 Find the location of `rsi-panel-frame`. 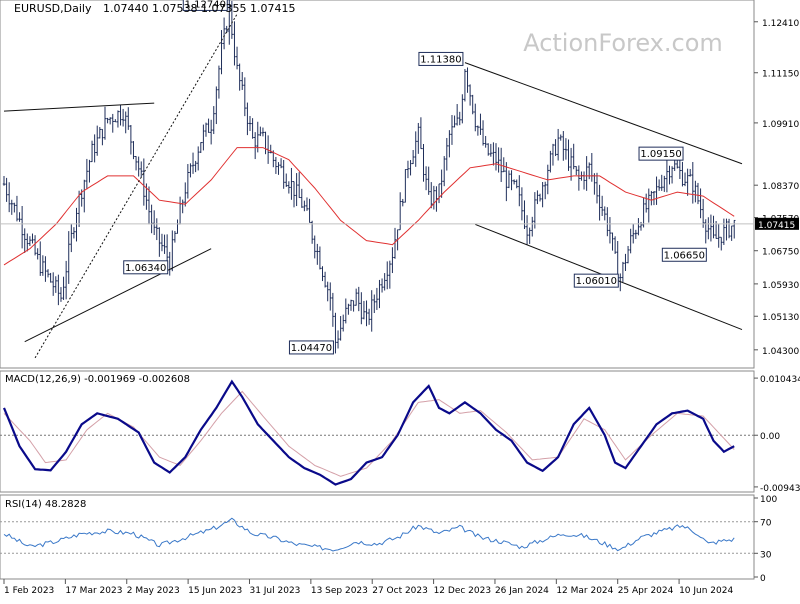

rsi-panel-frame is located at coordinates (377, 537).